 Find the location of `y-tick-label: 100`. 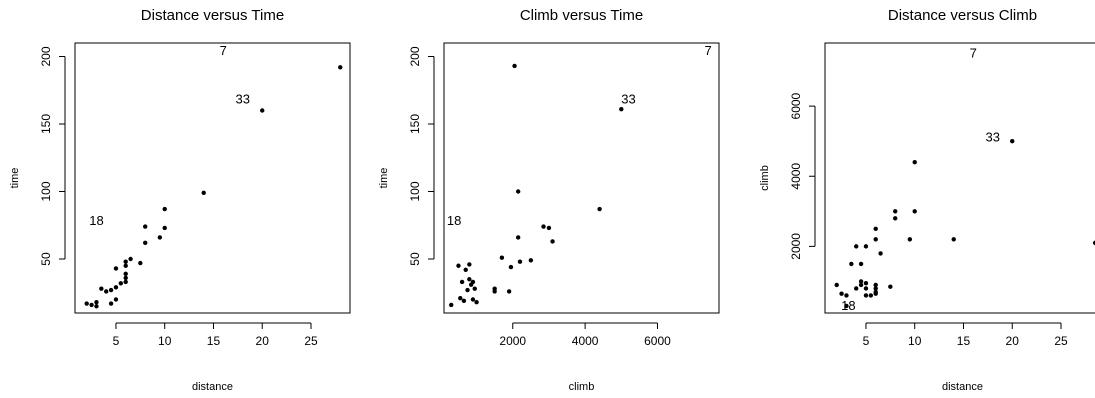

y-tick-label: 100 is located at coordinates (46, 191).